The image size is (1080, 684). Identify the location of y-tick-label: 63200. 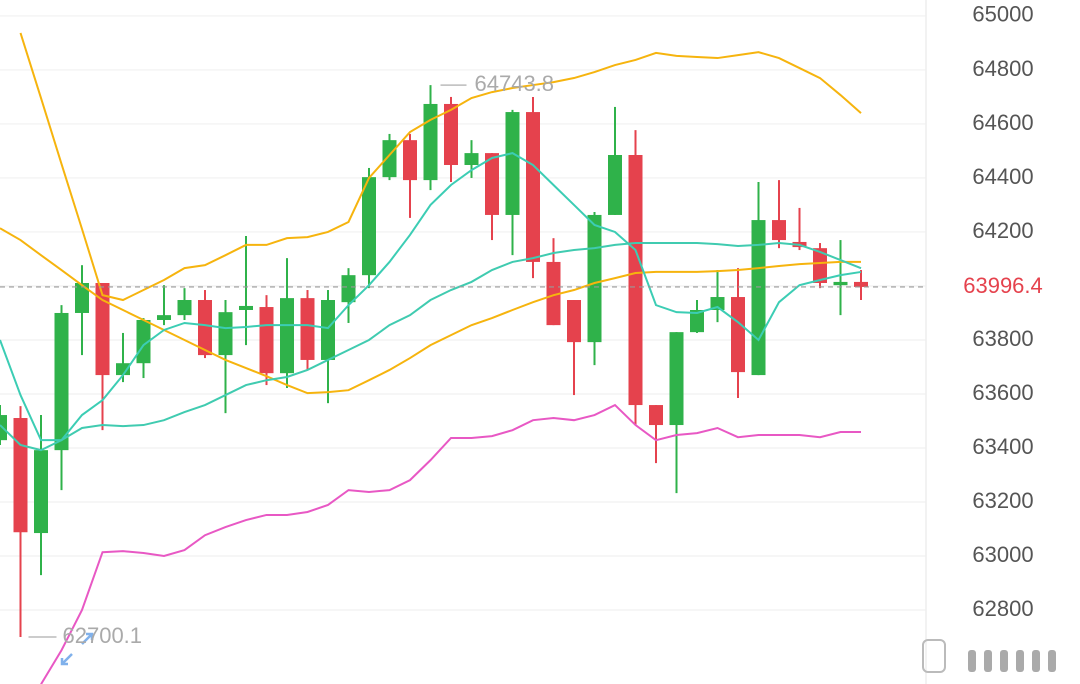
(1002, 500).